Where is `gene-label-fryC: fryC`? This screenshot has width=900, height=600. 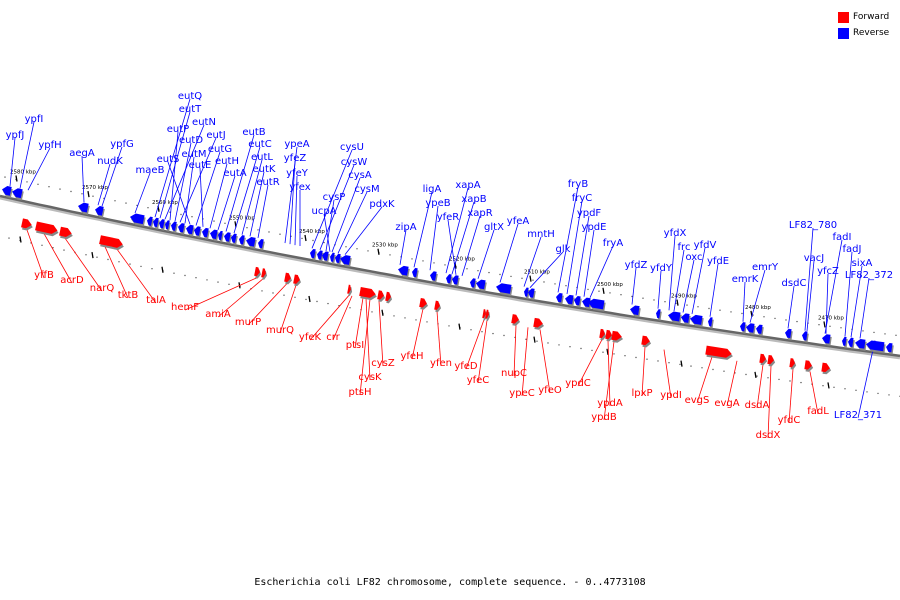 gene-label-fryC: fryC is located at coordinates (582, 198).